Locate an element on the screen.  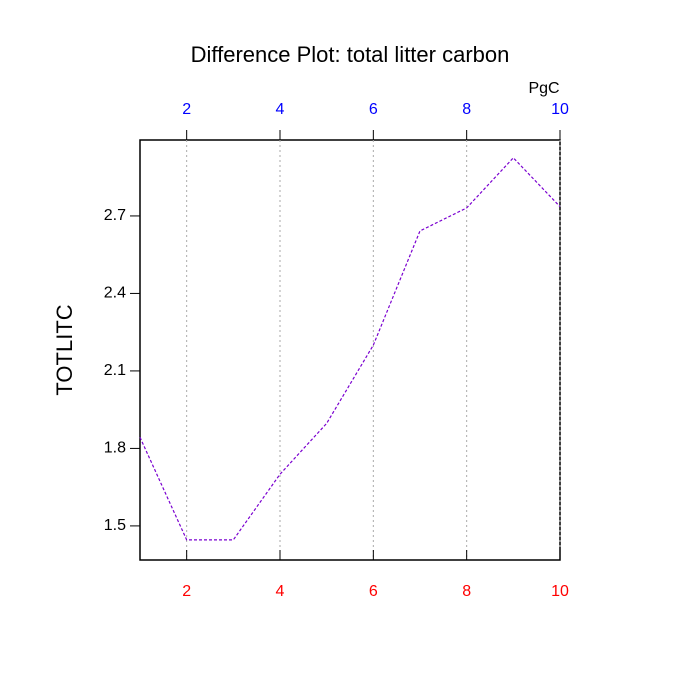
x-tick-label: 4 is located at coordinates (280, 591).